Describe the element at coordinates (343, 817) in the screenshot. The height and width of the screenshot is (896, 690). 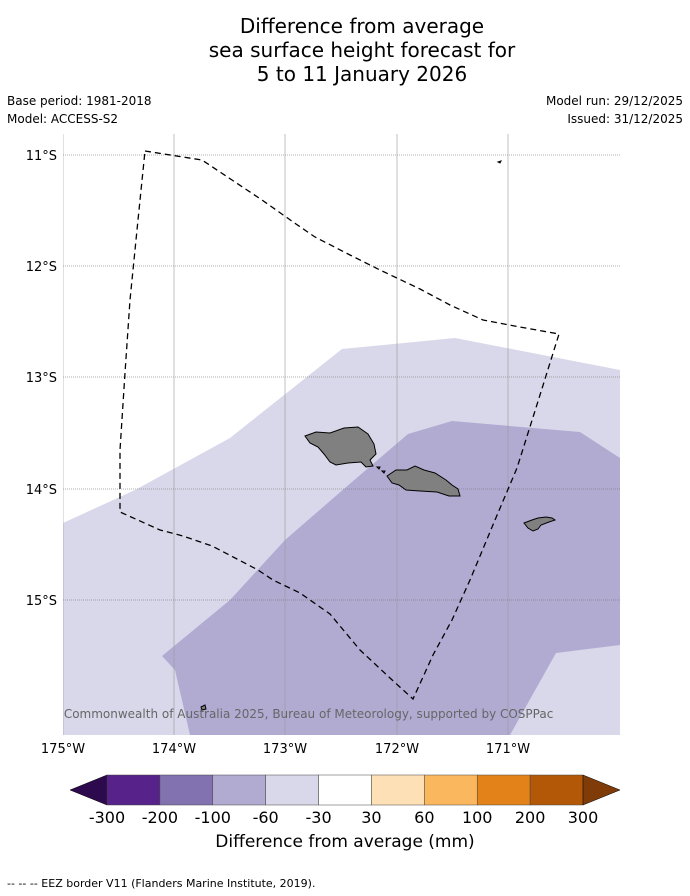
I see `colorbar-ticks: -300 -200 -100 -60 -30 30 60 100 200 300` at that location.